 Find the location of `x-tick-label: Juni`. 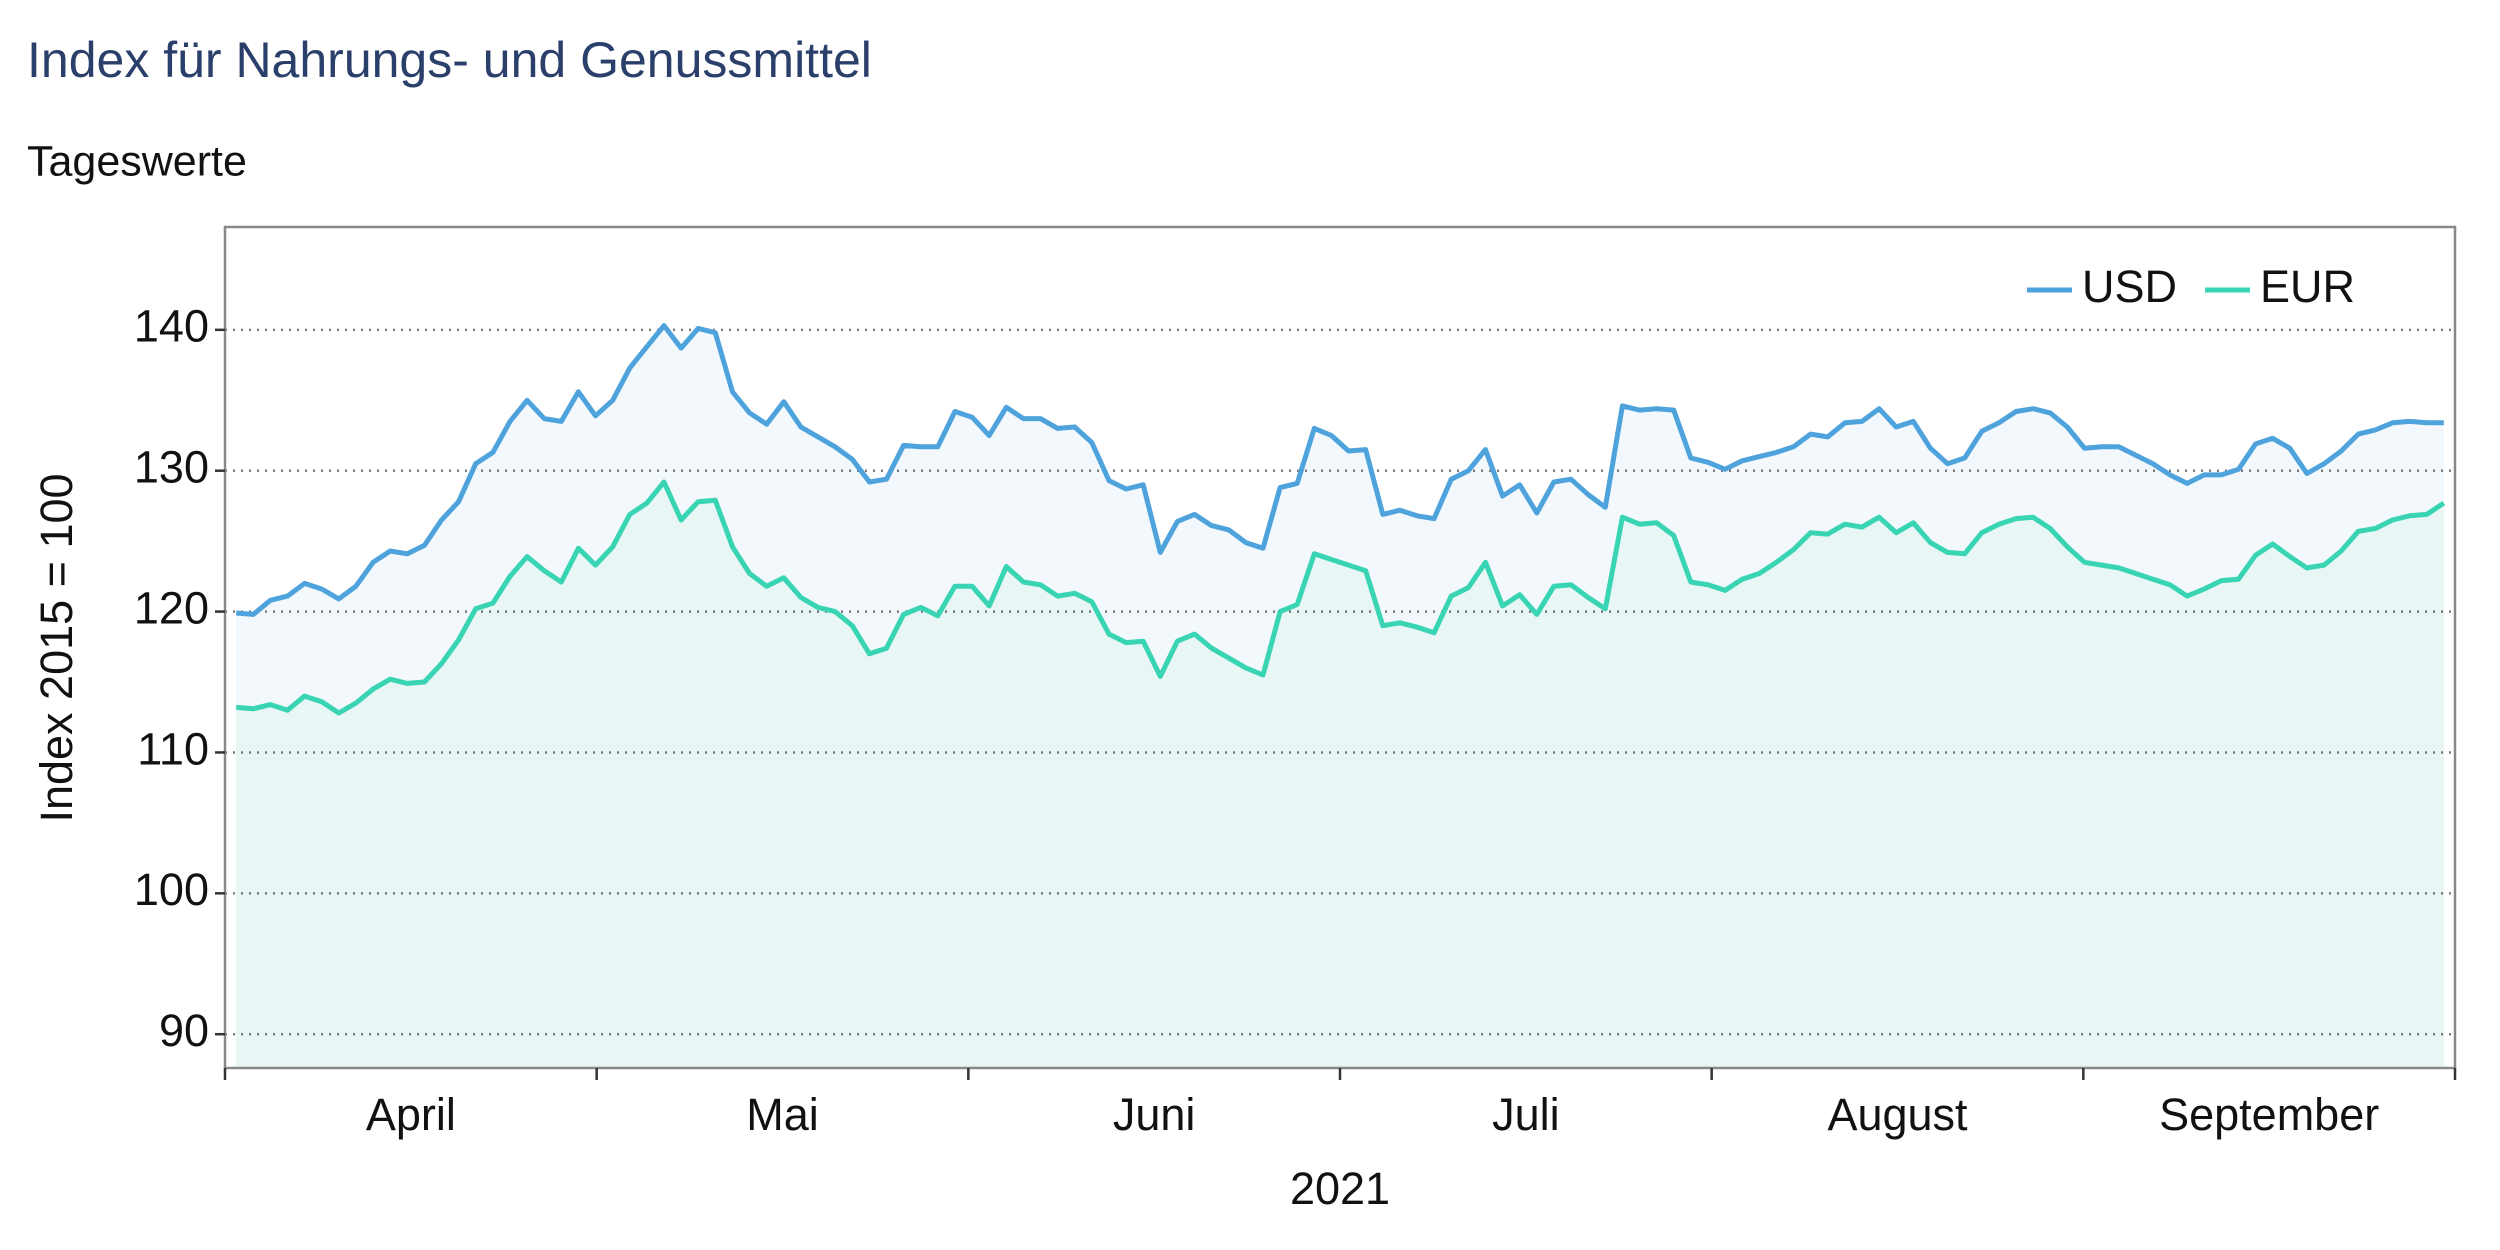

x-tick-label: Juni is located at coordinates (1154, 1114).